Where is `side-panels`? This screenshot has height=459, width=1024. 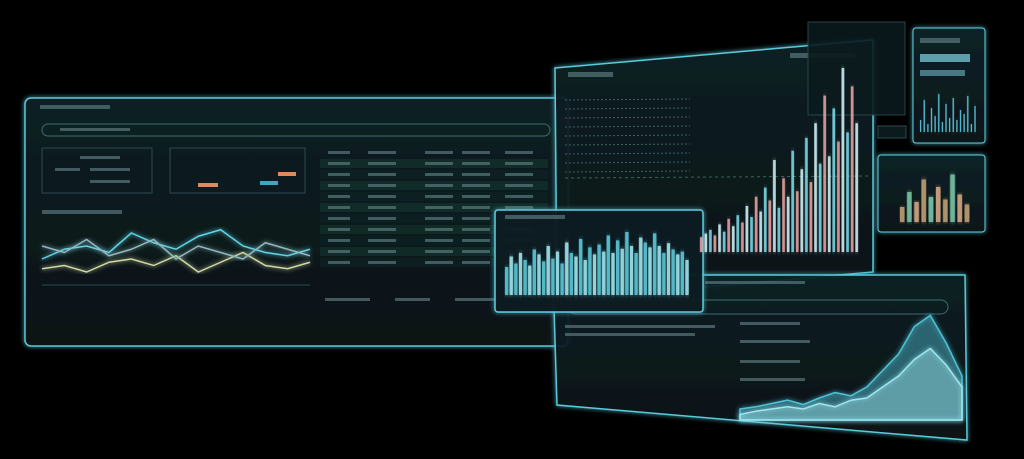 side-panels is located at coordinates (896, 127).